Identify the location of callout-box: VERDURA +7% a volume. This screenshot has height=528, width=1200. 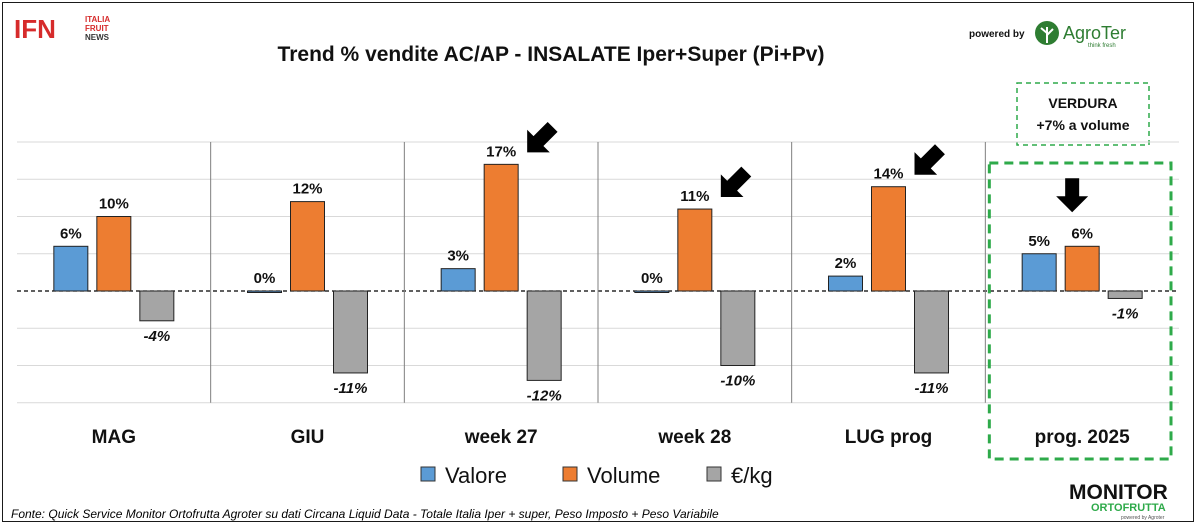
(1083, 114).